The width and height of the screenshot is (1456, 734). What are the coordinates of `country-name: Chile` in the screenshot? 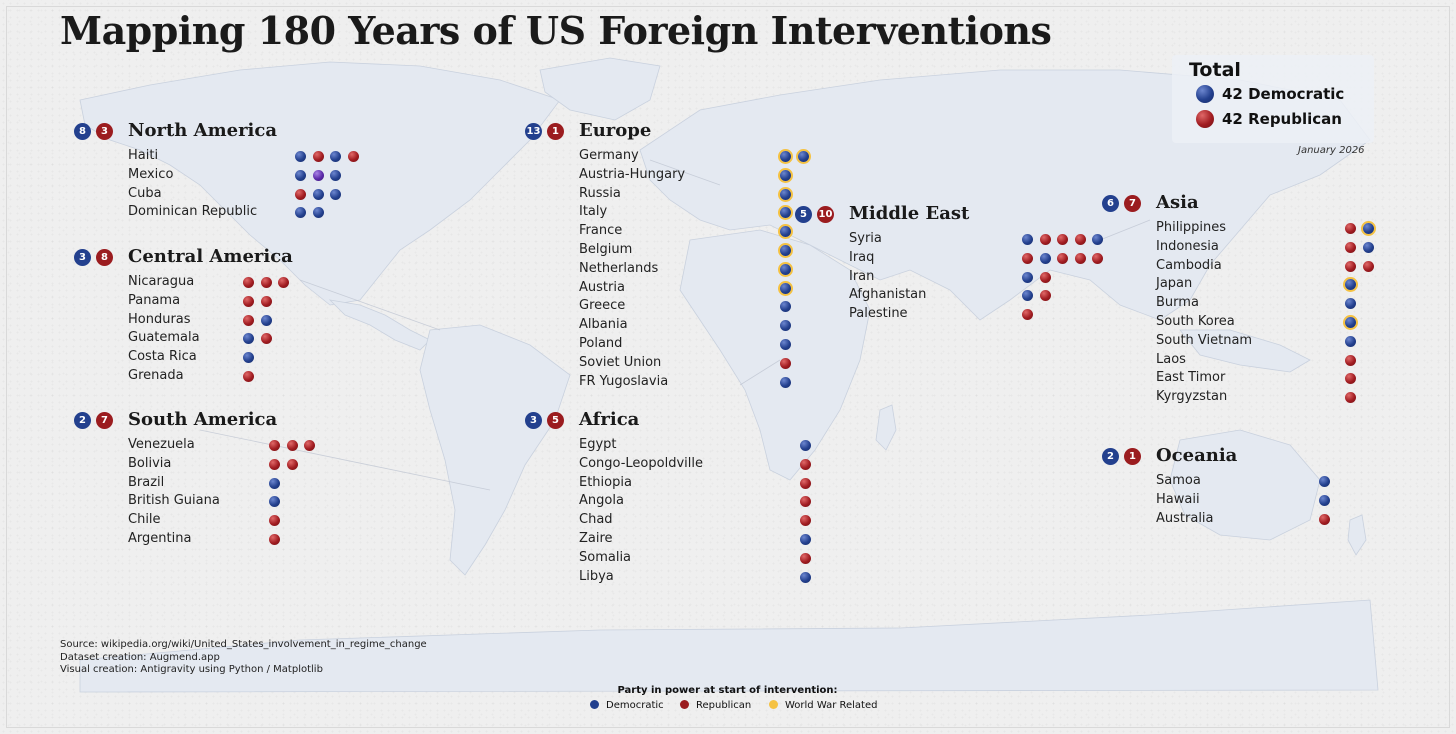 It's located at (144, 520).